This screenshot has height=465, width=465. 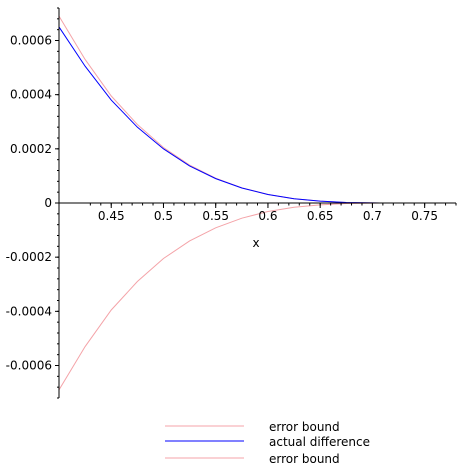 What do you see at coordinates (267, 216) in the screenshot?
I see `x-tick-label: 0.6` at bounding box center [267, 216].